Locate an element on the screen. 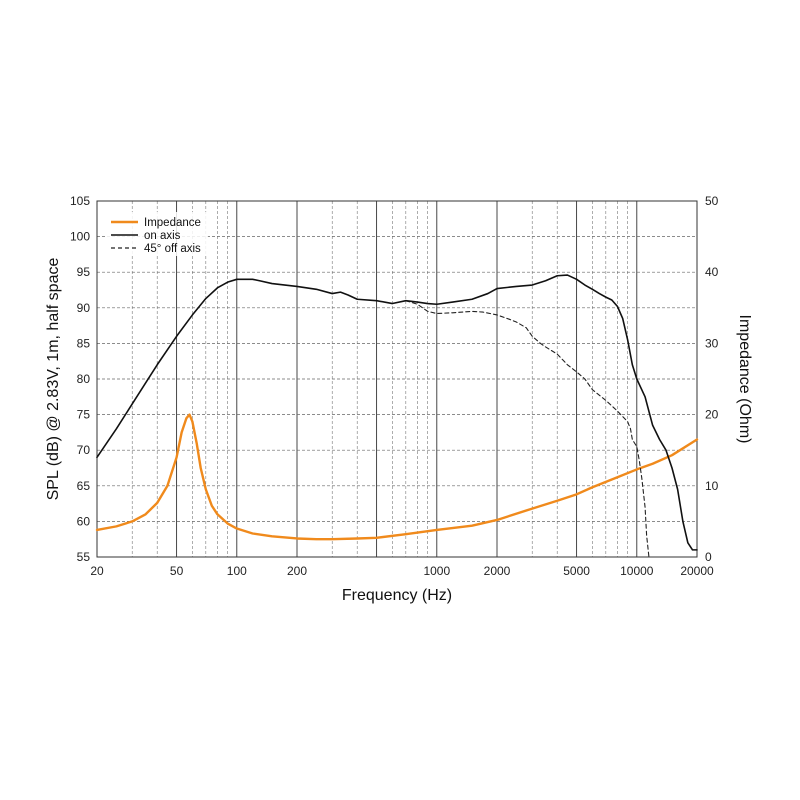 This screenshot has height=800, width=800. x-tick-label: 1000 is located at coordinates (436, 571).